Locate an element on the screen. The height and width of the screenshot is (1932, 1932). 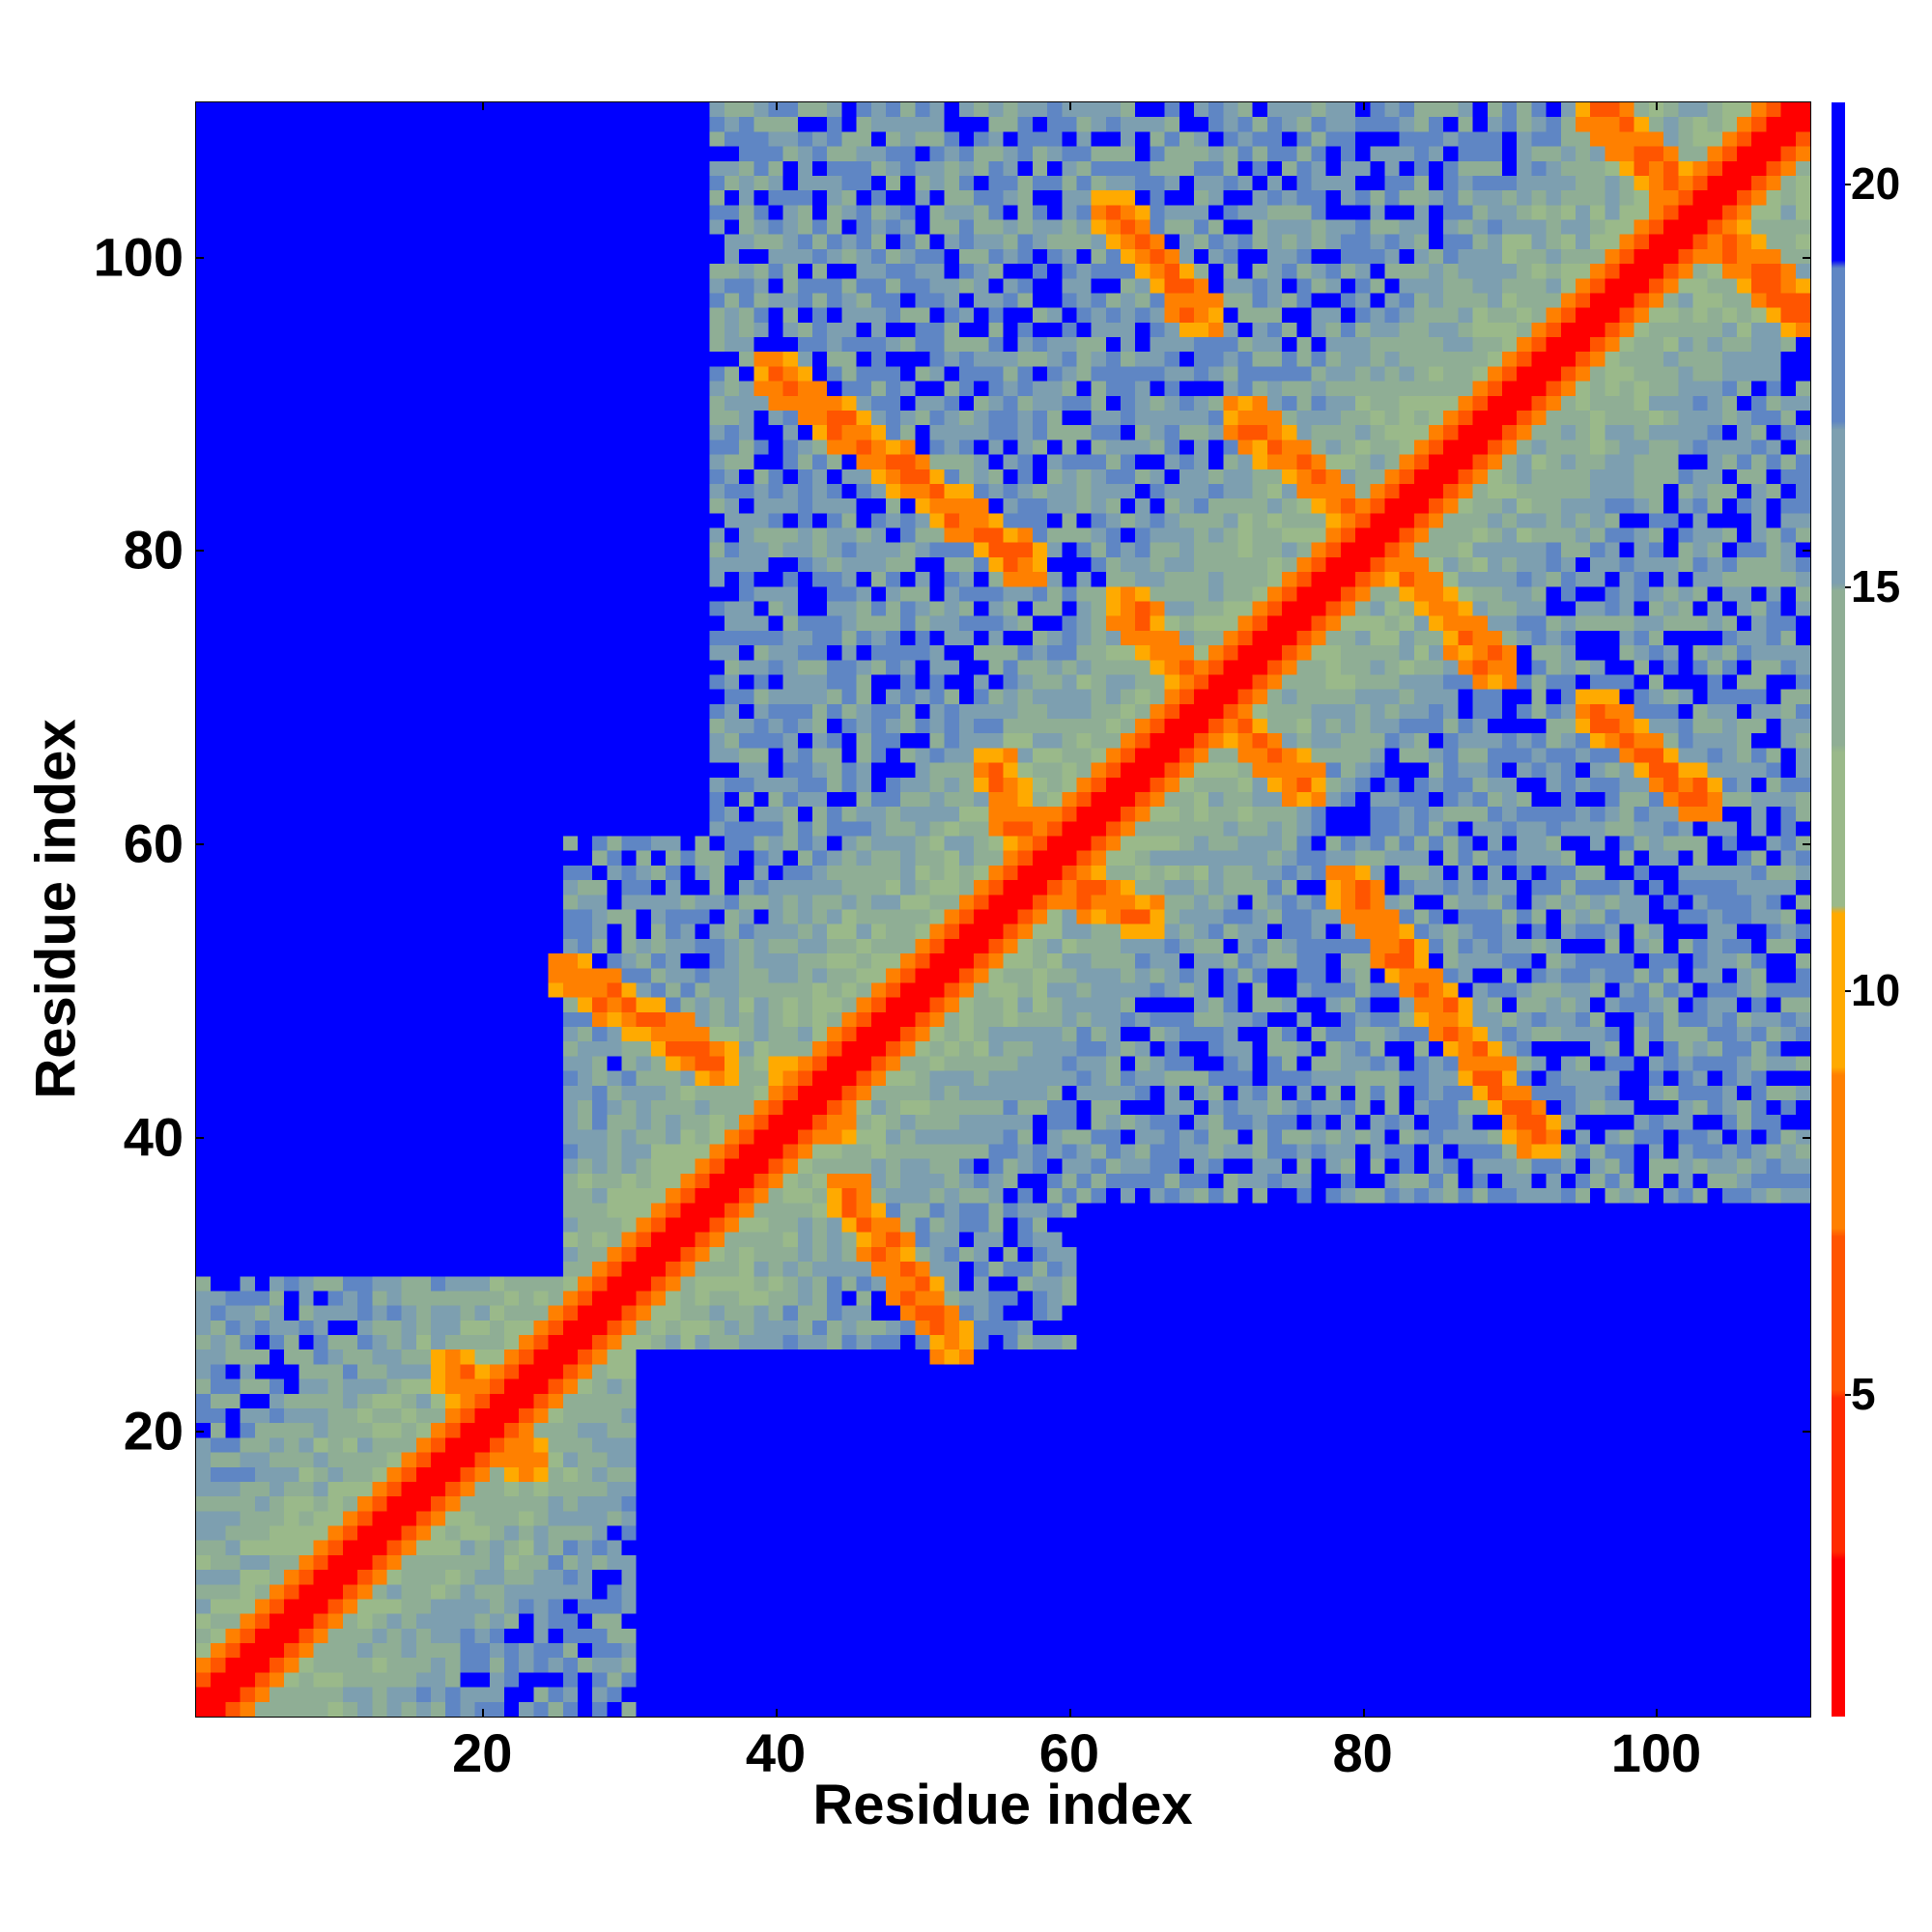
y-axis-label: Residue index is located at coordinates (56, 909).